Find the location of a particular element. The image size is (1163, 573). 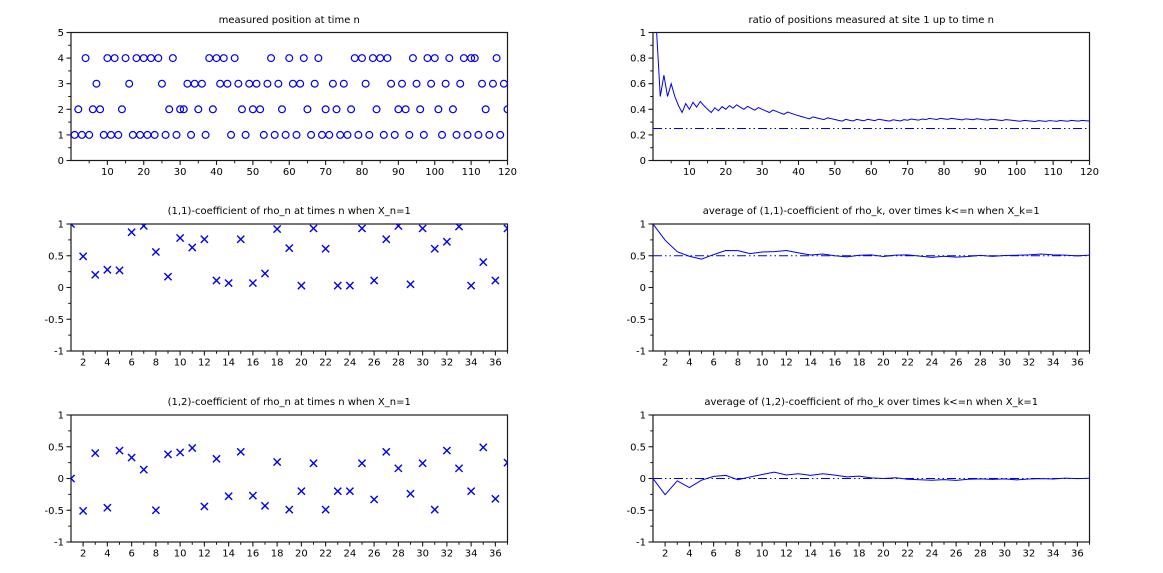

svg-text: 40 is located at coordinates (798, 172).